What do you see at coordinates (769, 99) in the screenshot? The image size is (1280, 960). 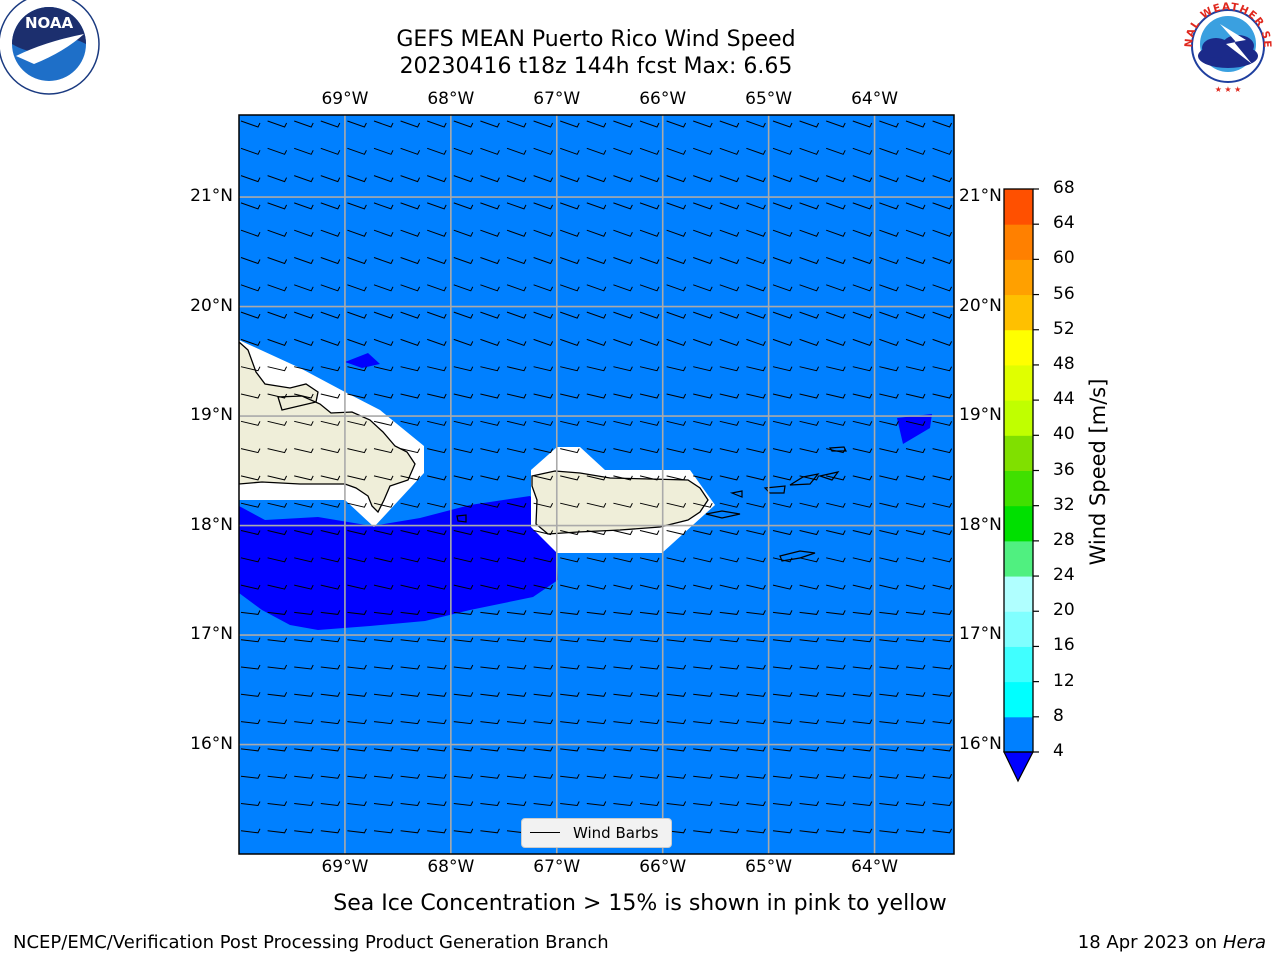 I see `lon-tick-top: 65°W` at bounding box center [769, 99].